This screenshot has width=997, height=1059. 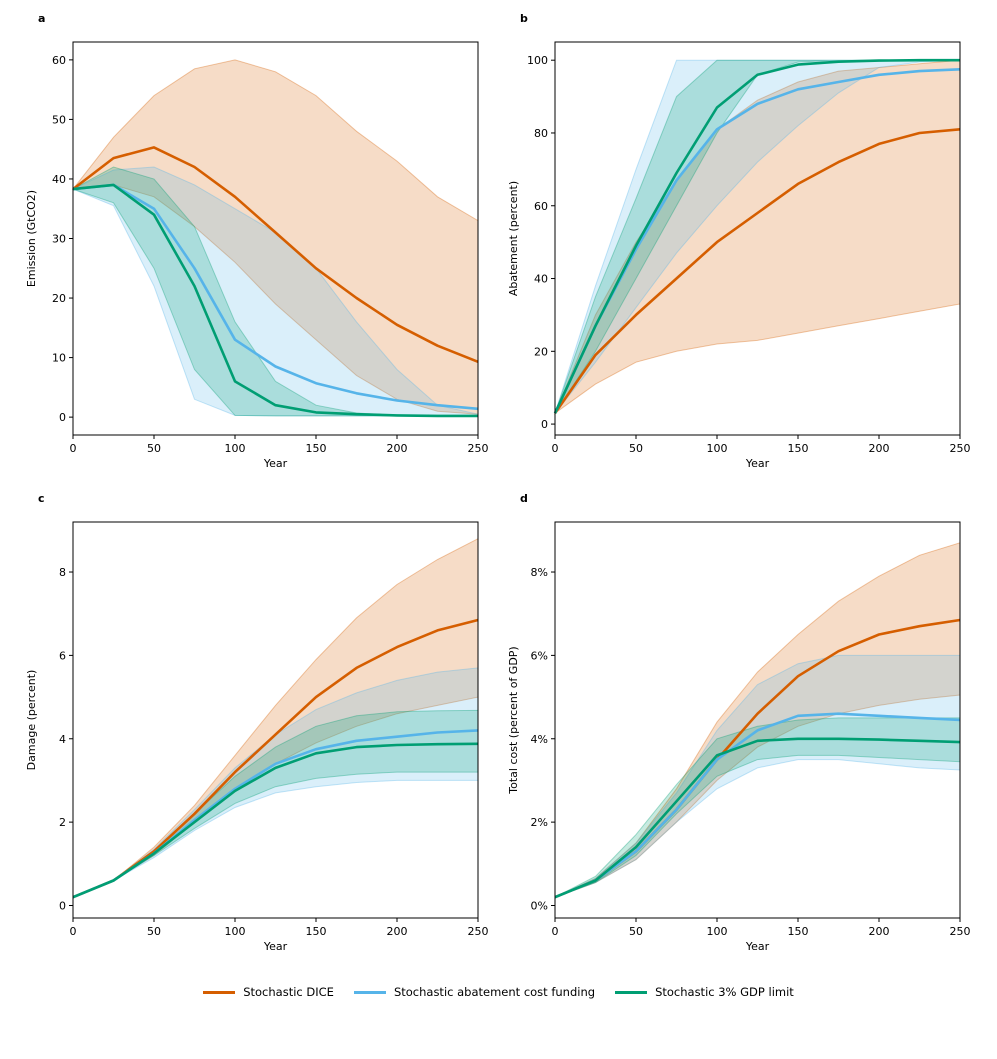 What do you see at coordinates (537, 60) in the screenshot?
I see `y-tick-label: 100` at bounding box center [537, 60].